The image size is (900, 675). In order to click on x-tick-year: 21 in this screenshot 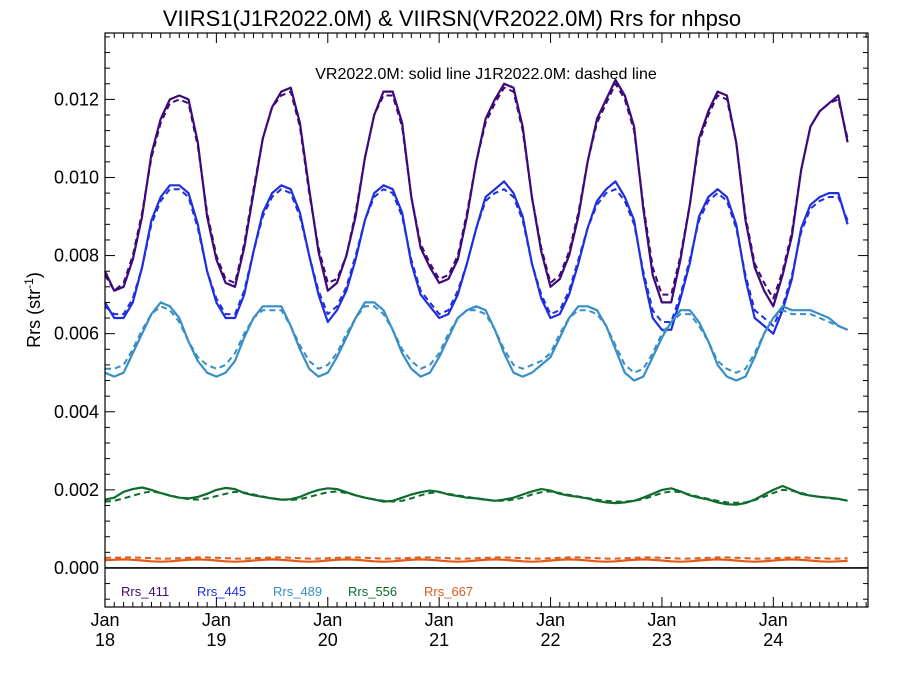, I will do `click(439, 640)`.